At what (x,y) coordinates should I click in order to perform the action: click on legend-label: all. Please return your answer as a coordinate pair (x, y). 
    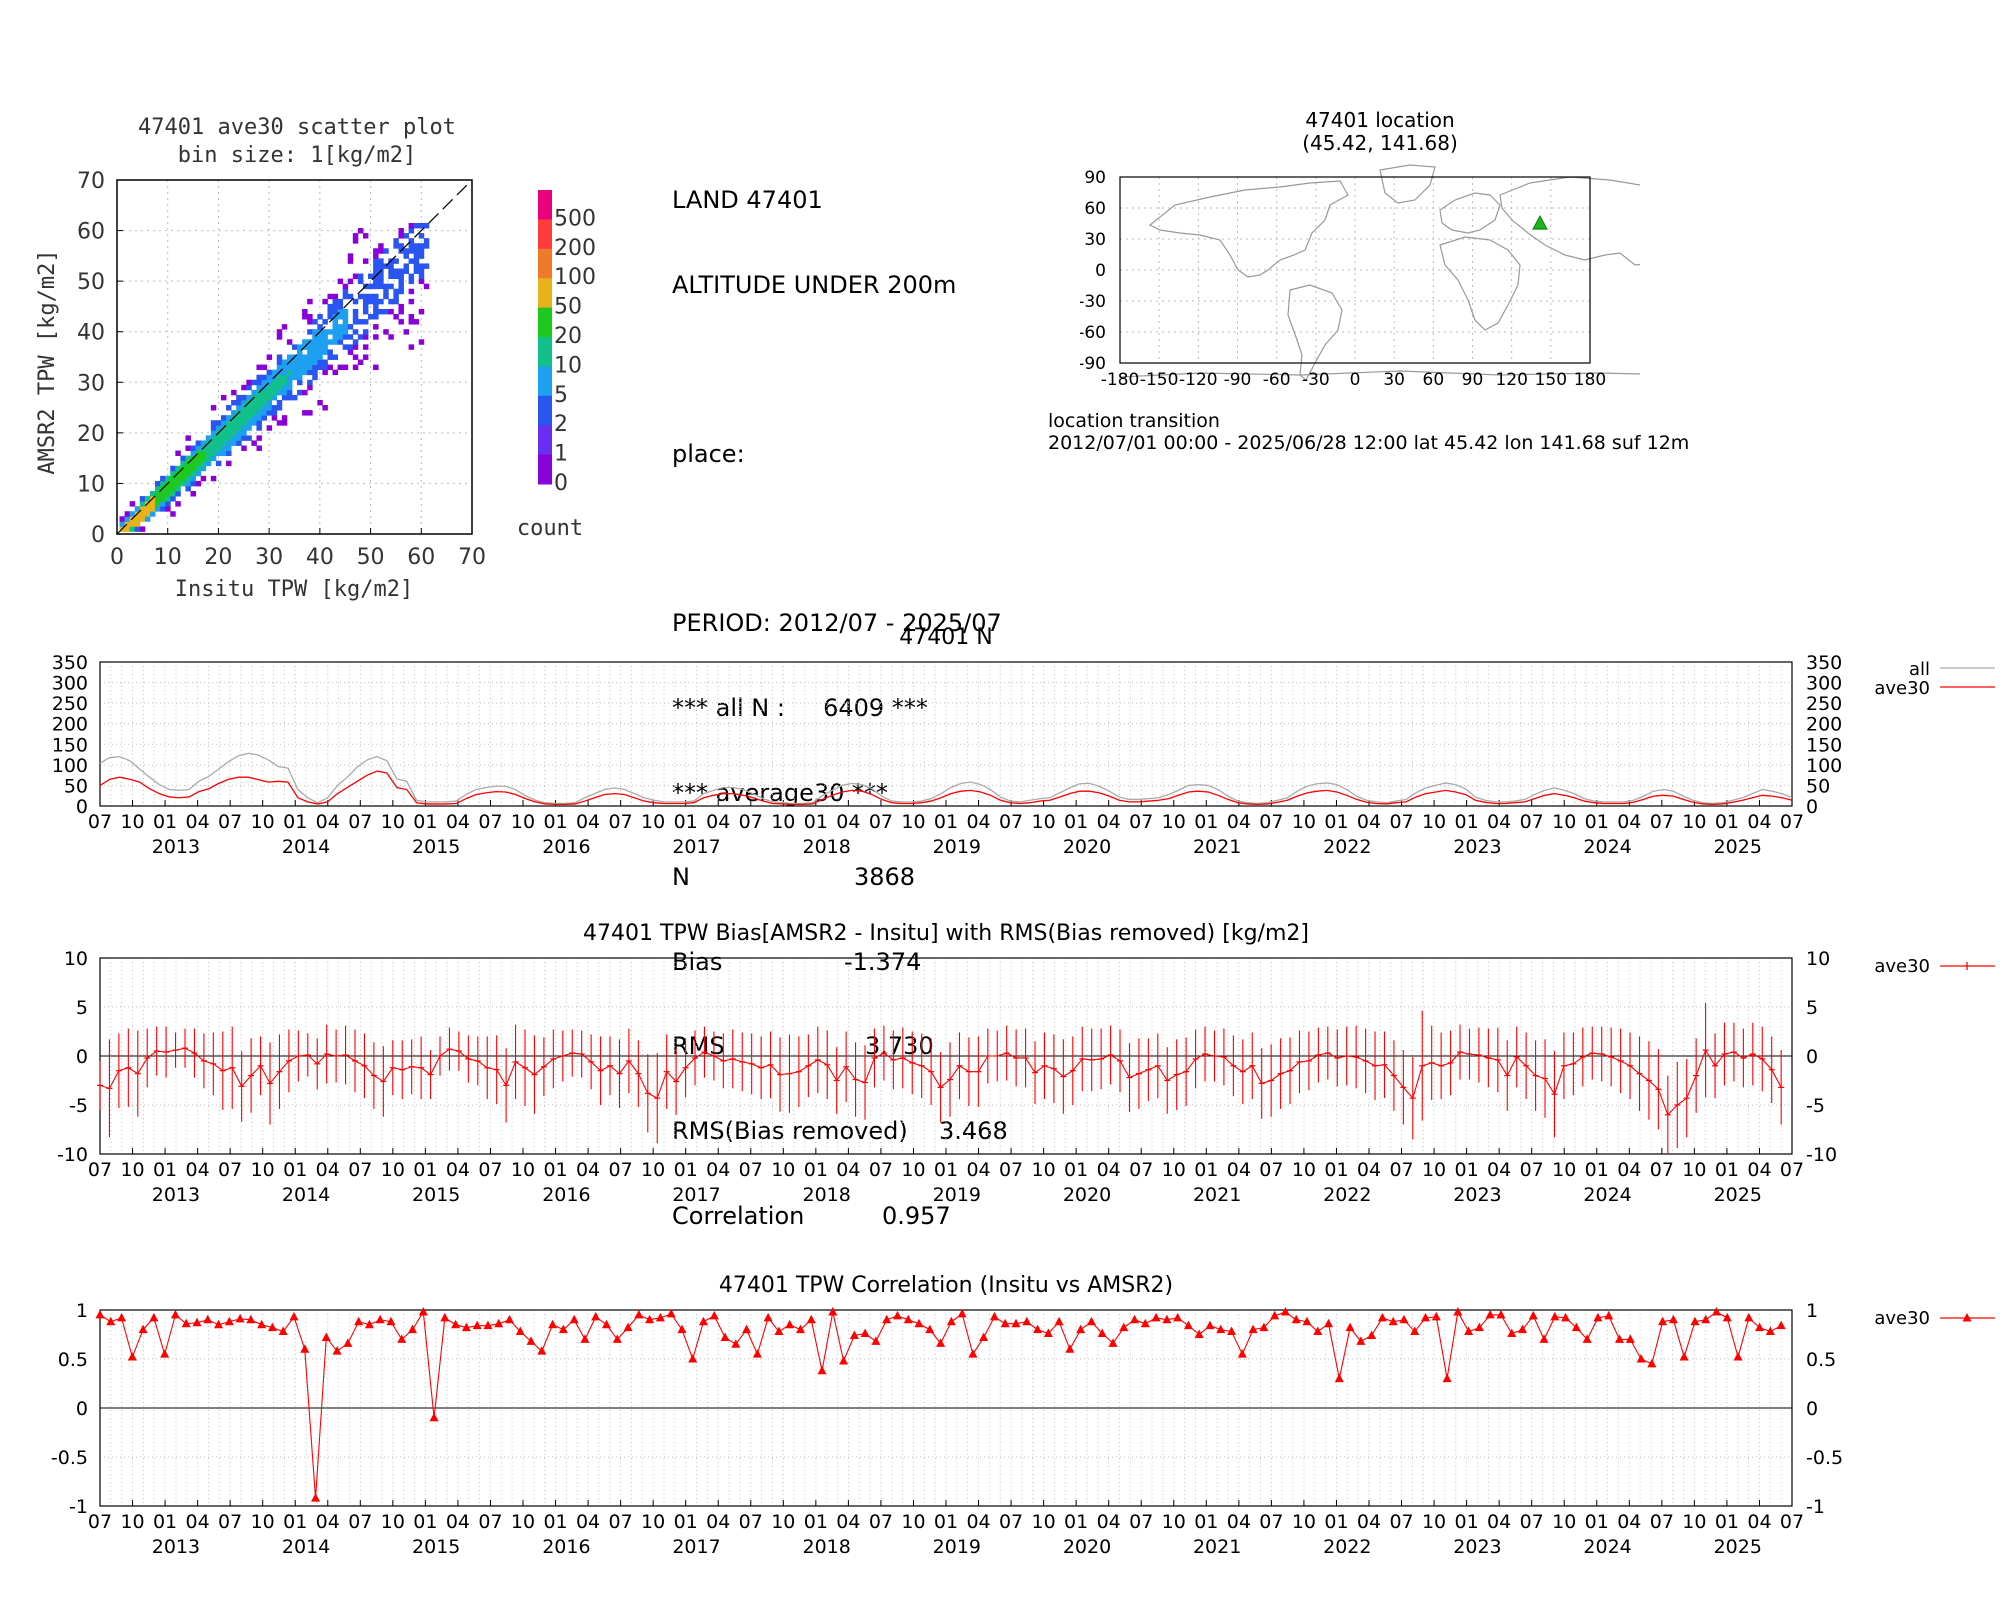
    Looking at the image, I should click on (1919, 669).